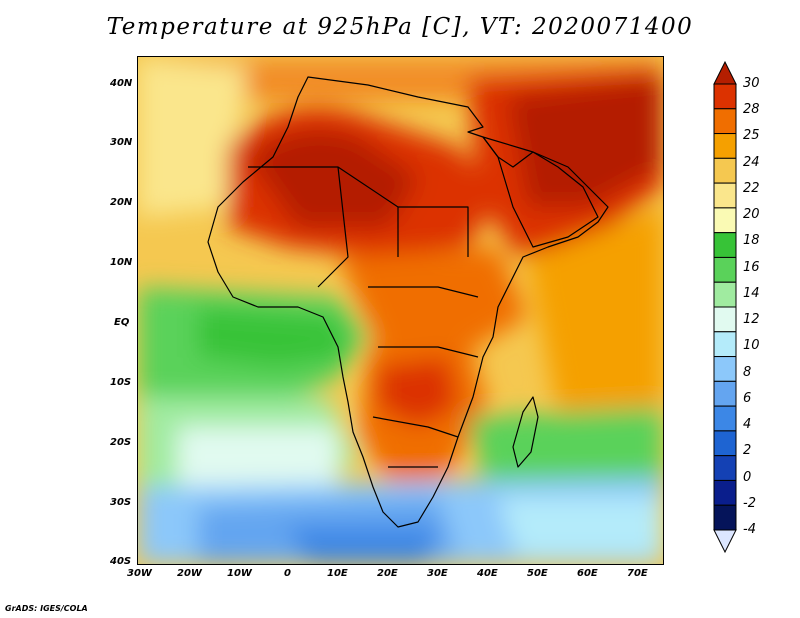 The height and width of the screenshot is (618, 800). I want to click on credit-label: GrADS: IGES/COLA, so click(46, 608).